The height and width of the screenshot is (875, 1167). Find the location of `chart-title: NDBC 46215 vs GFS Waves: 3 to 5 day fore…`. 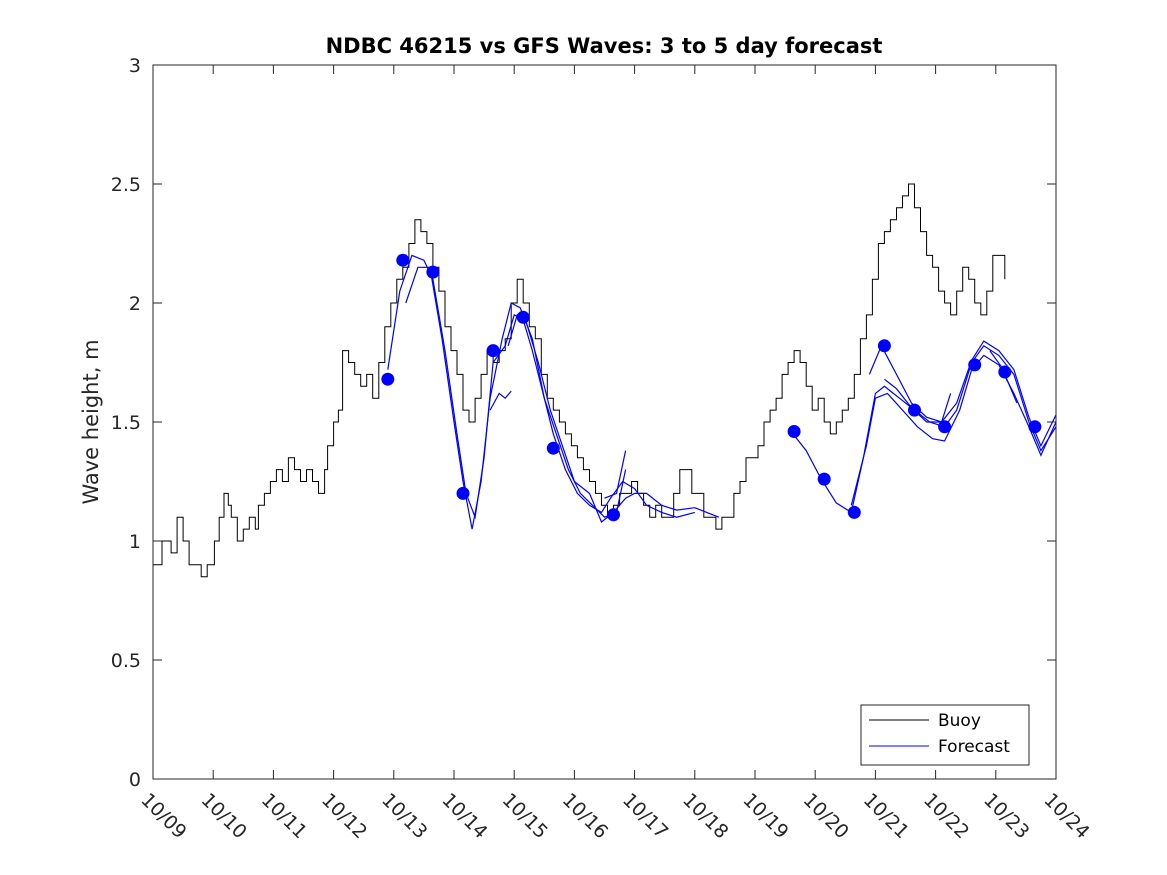

chart-title: NDBC 46215 vs GFS Waves: 3 to 5 day fore… is located at coordinates (604, 46).